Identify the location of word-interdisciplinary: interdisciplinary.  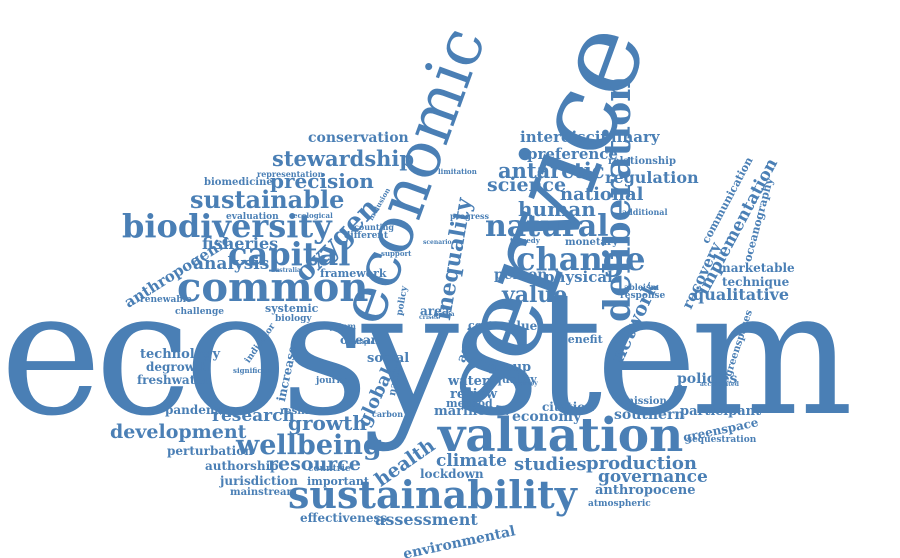
(590, 137).